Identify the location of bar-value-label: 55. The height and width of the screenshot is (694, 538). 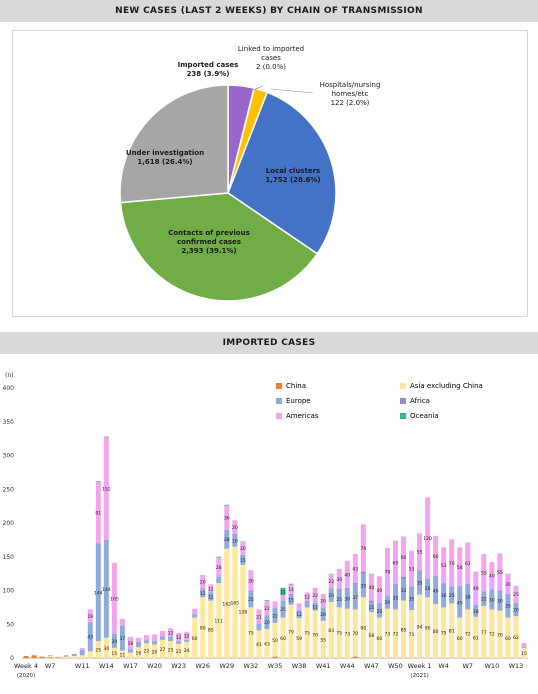
(500, 573).